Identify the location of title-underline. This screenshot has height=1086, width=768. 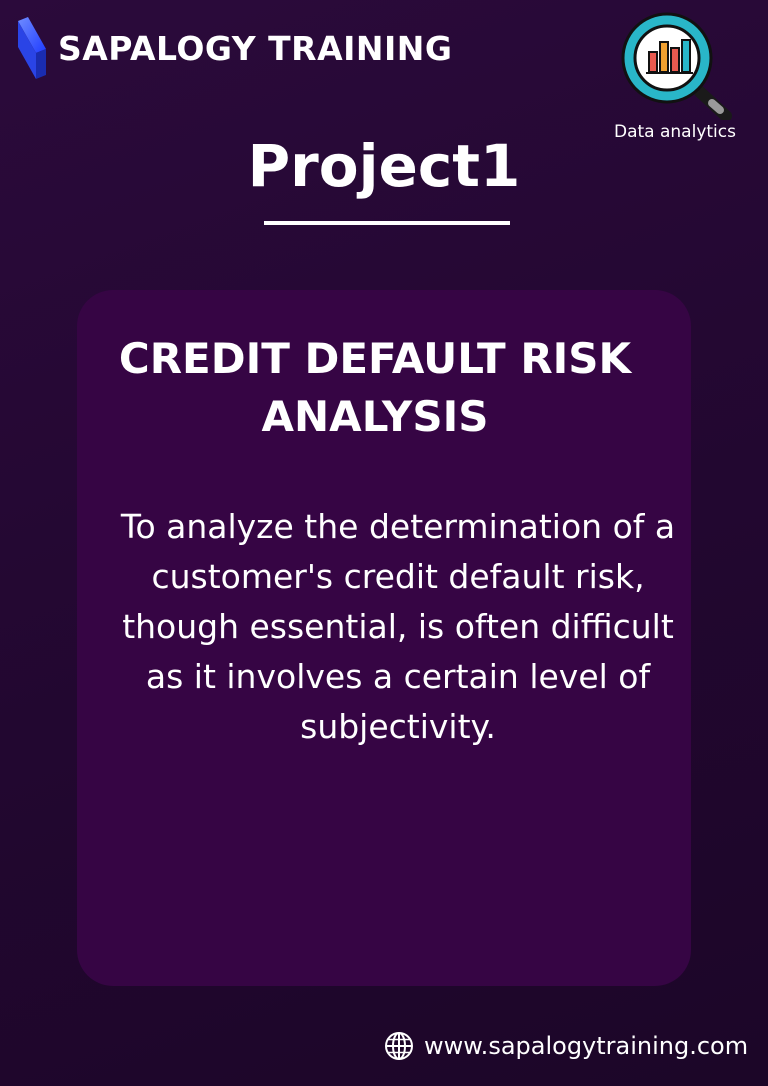
(387, 223).